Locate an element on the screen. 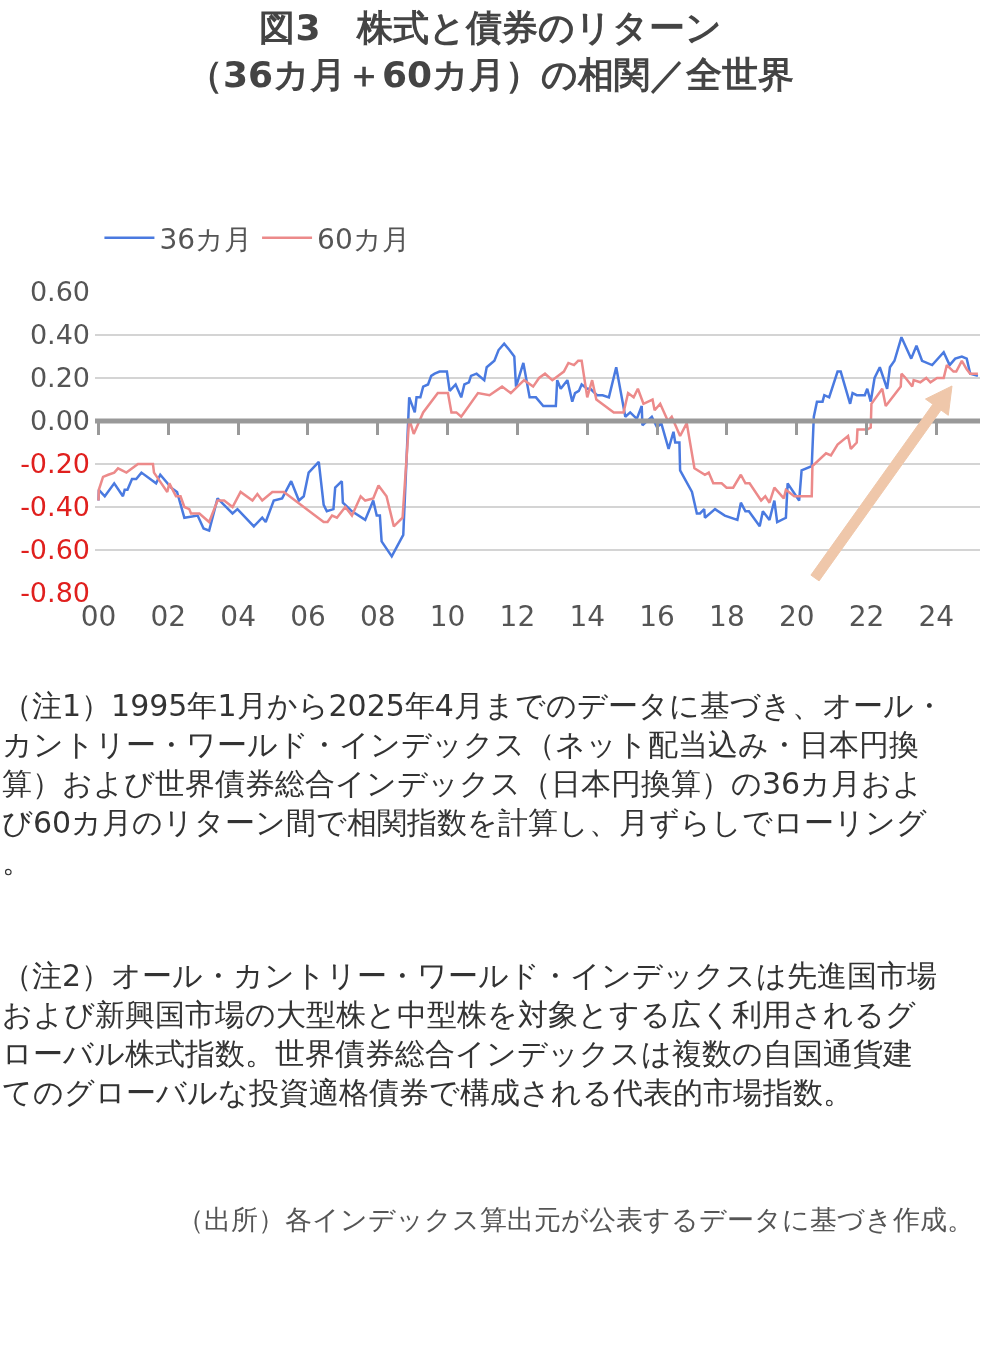 This screenshot has width=981, height=1365. y-tick-label: 0.60 is located at coordinates (59, 292).